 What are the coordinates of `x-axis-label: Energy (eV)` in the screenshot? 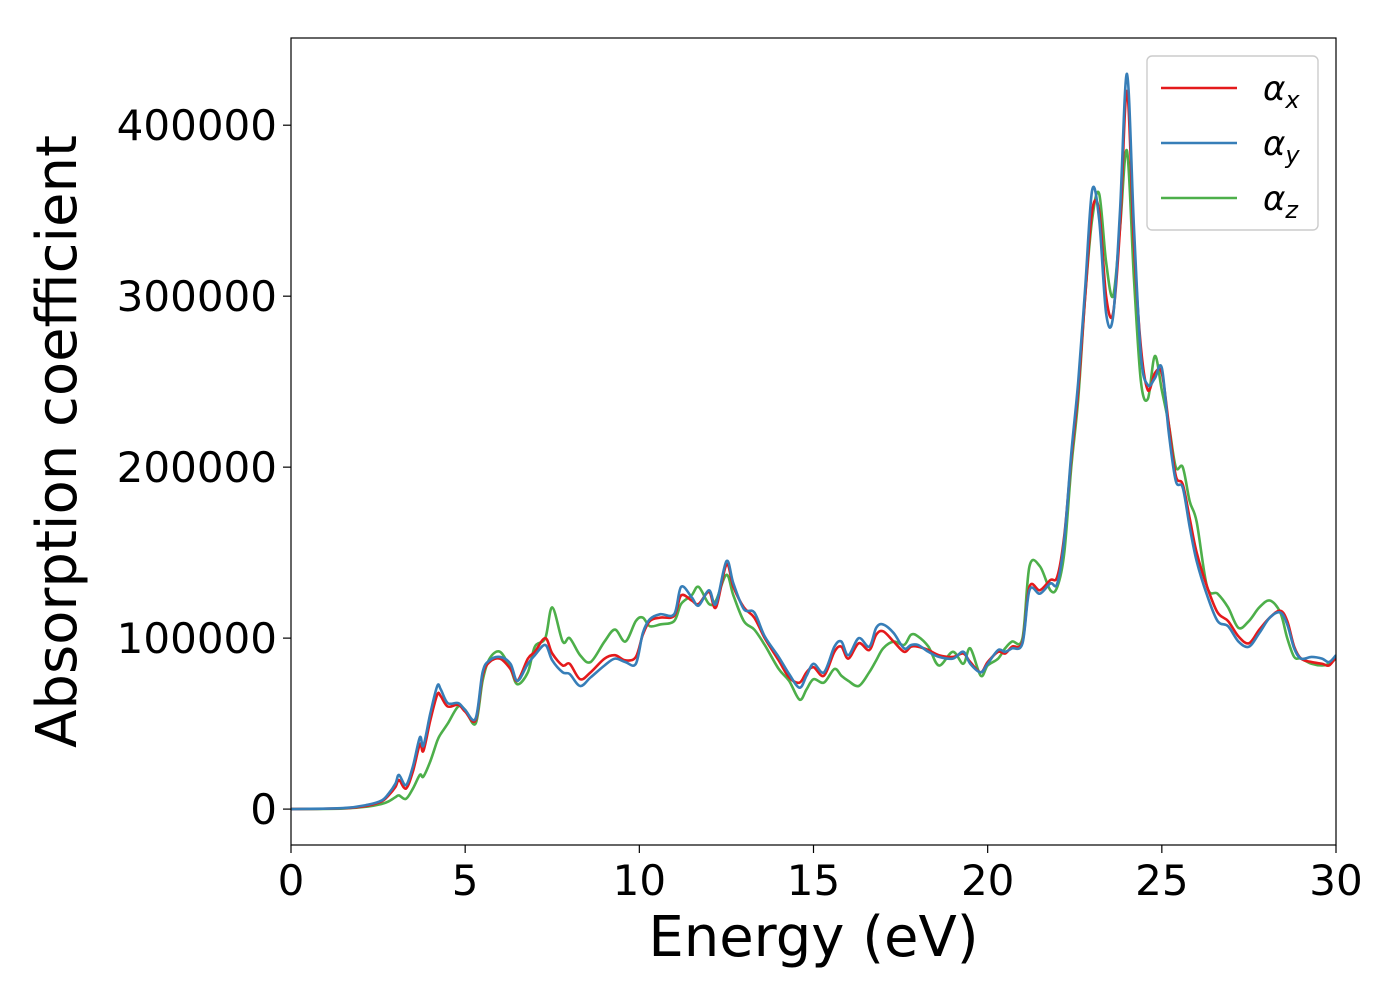 It's located at (813, 937).